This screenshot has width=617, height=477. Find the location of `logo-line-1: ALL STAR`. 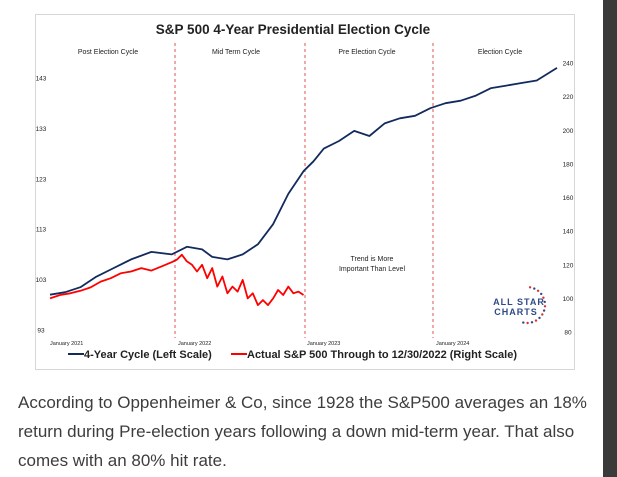

logo-line-1: ALL STAR is located at coordinates (519, 302).